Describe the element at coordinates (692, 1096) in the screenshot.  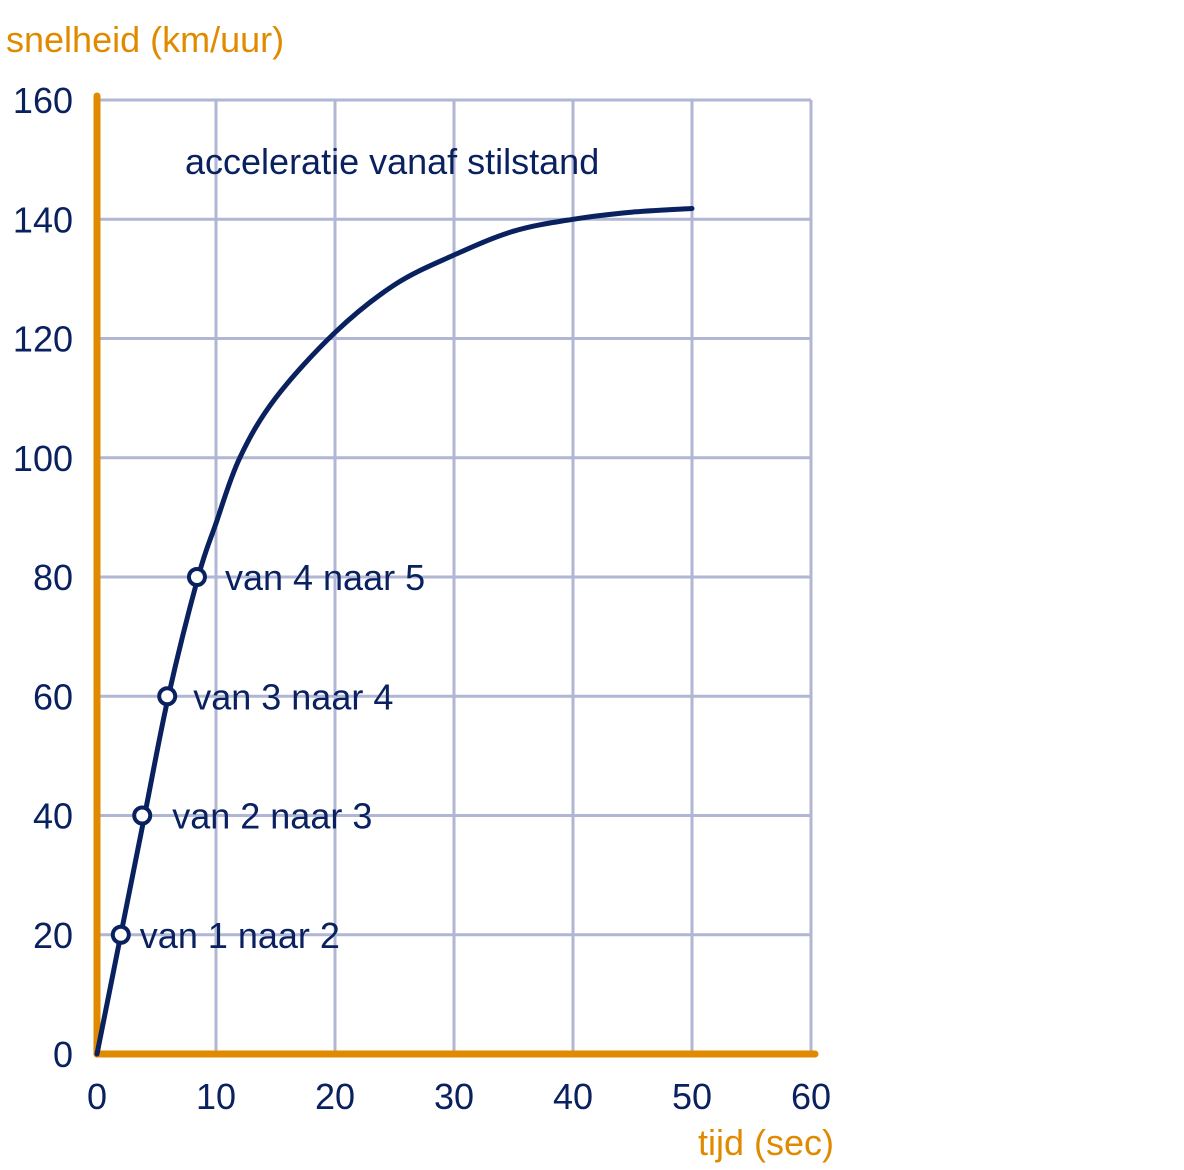
I see `x-tick-label: 50` at that location.